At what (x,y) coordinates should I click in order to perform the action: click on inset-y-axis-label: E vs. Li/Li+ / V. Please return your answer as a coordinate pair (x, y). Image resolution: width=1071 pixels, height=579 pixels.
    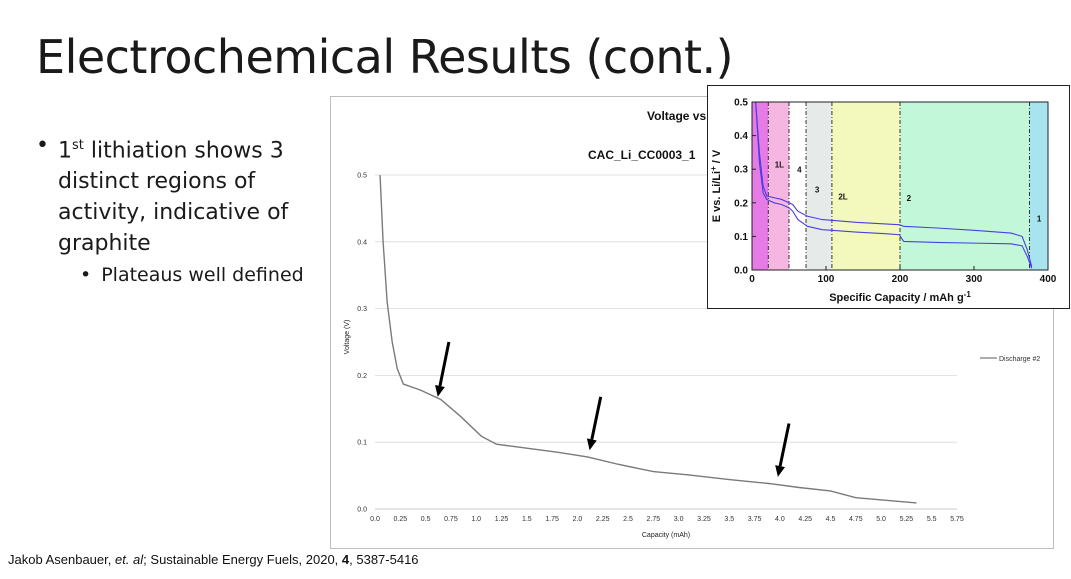
    Looking at the image, I should click on (716, 185).